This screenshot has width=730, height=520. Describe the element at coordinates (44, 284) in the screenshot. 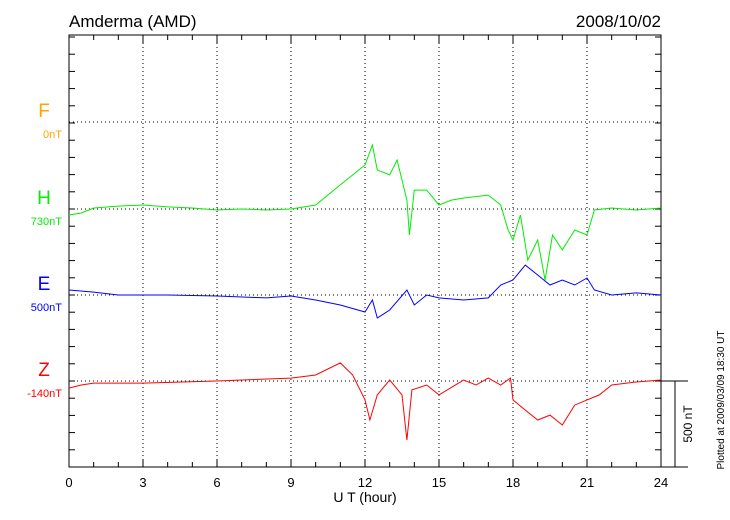

I see `component-label-e: E` at that location.